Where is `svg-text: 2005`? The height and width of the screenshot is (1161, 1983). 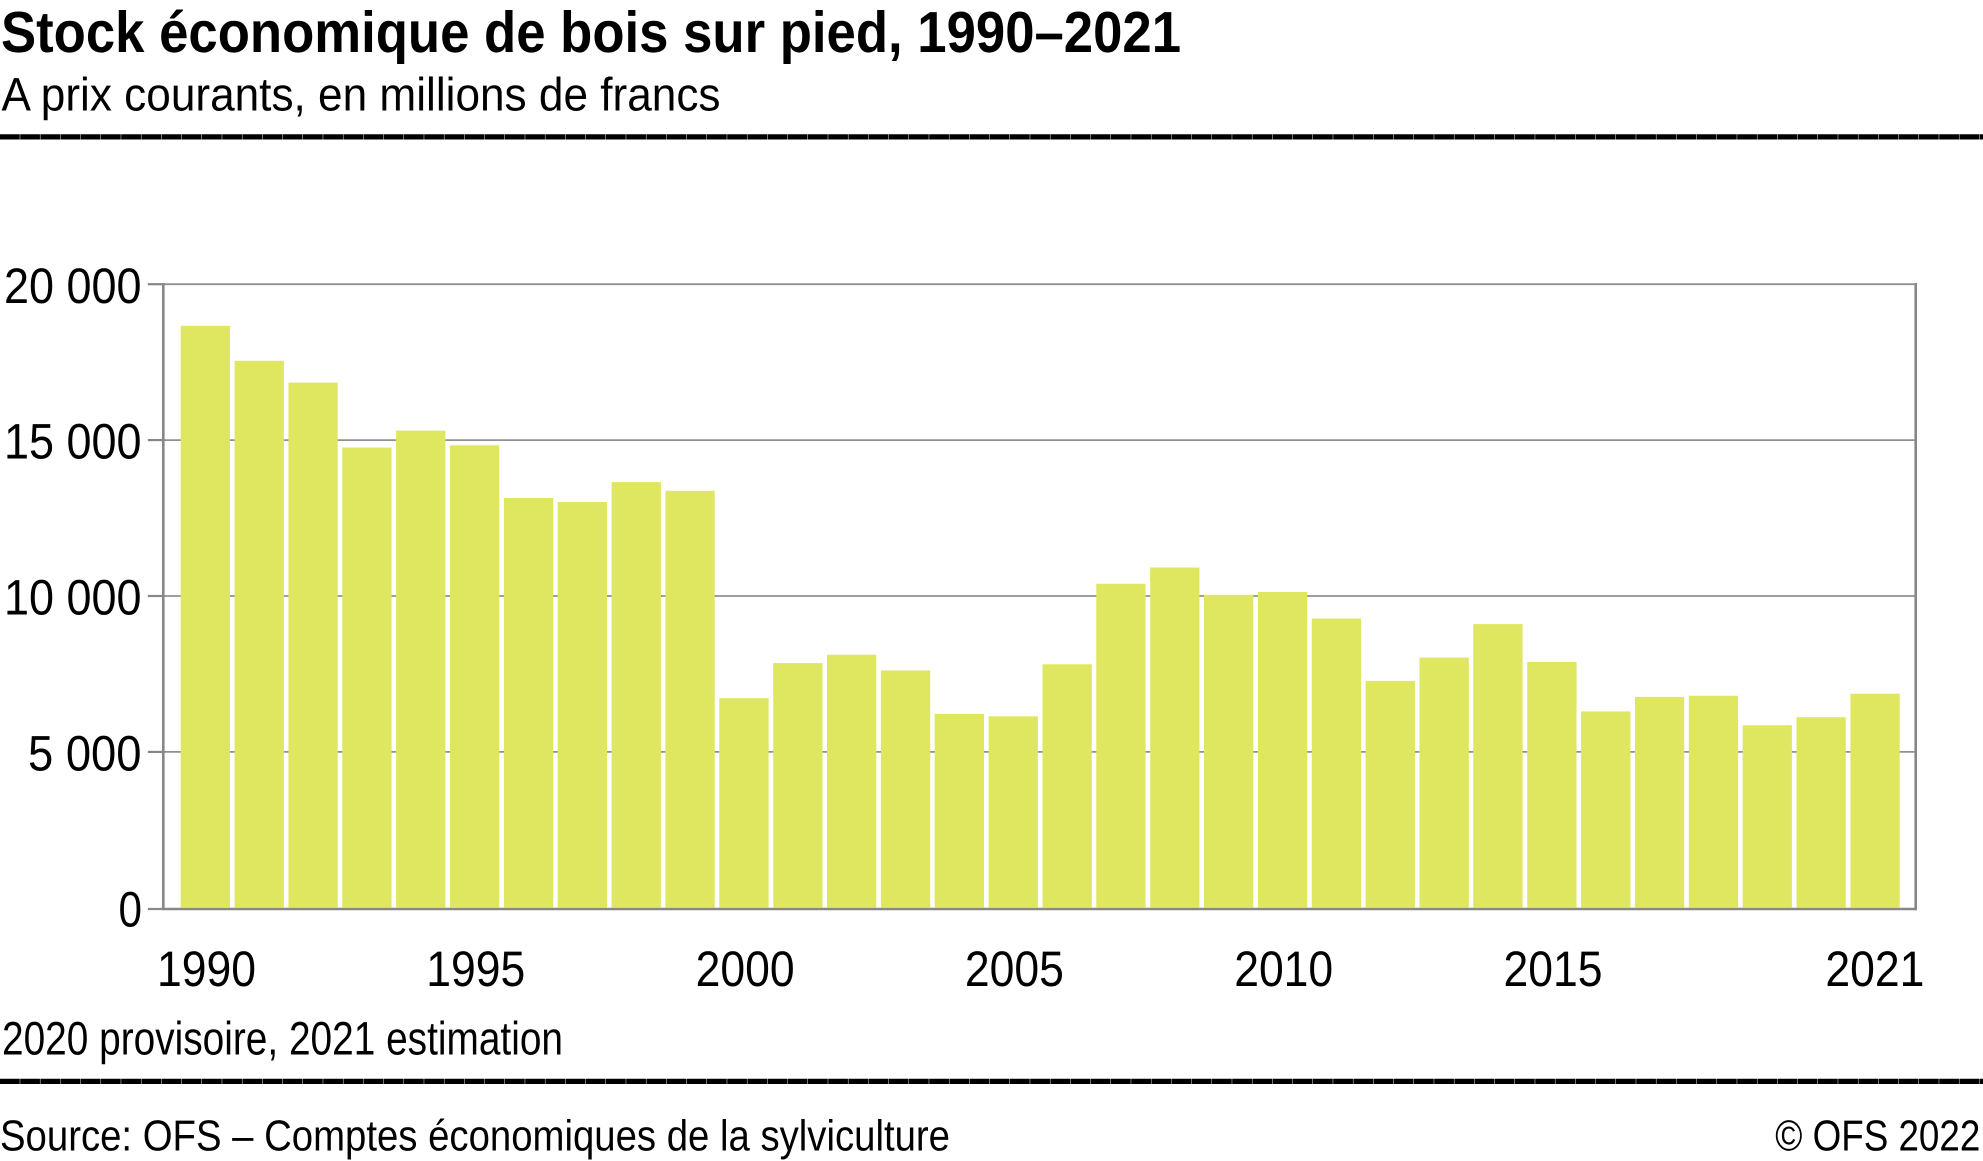 svg-text: 2005 is located at coordinates (1014, 969).